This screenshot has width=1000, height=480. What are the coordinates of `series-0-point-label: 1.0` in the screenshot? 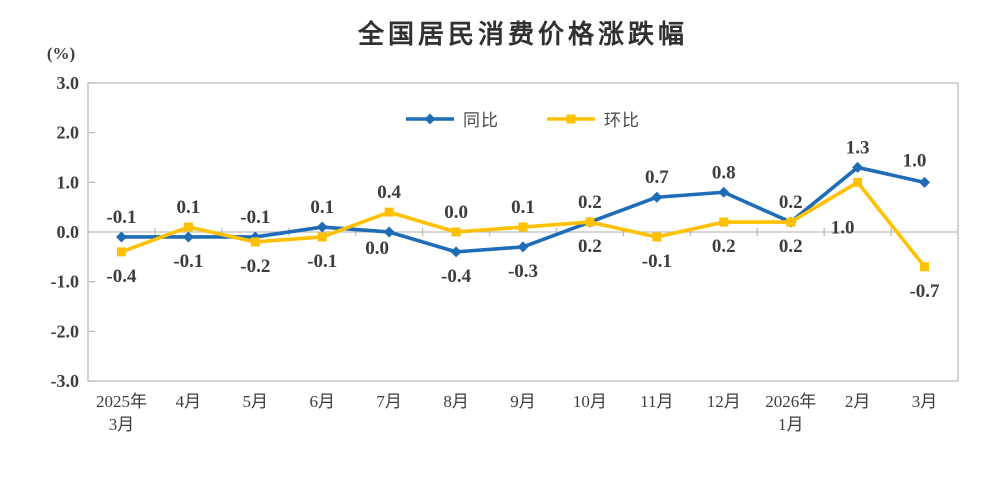 It's located at (915, 160).